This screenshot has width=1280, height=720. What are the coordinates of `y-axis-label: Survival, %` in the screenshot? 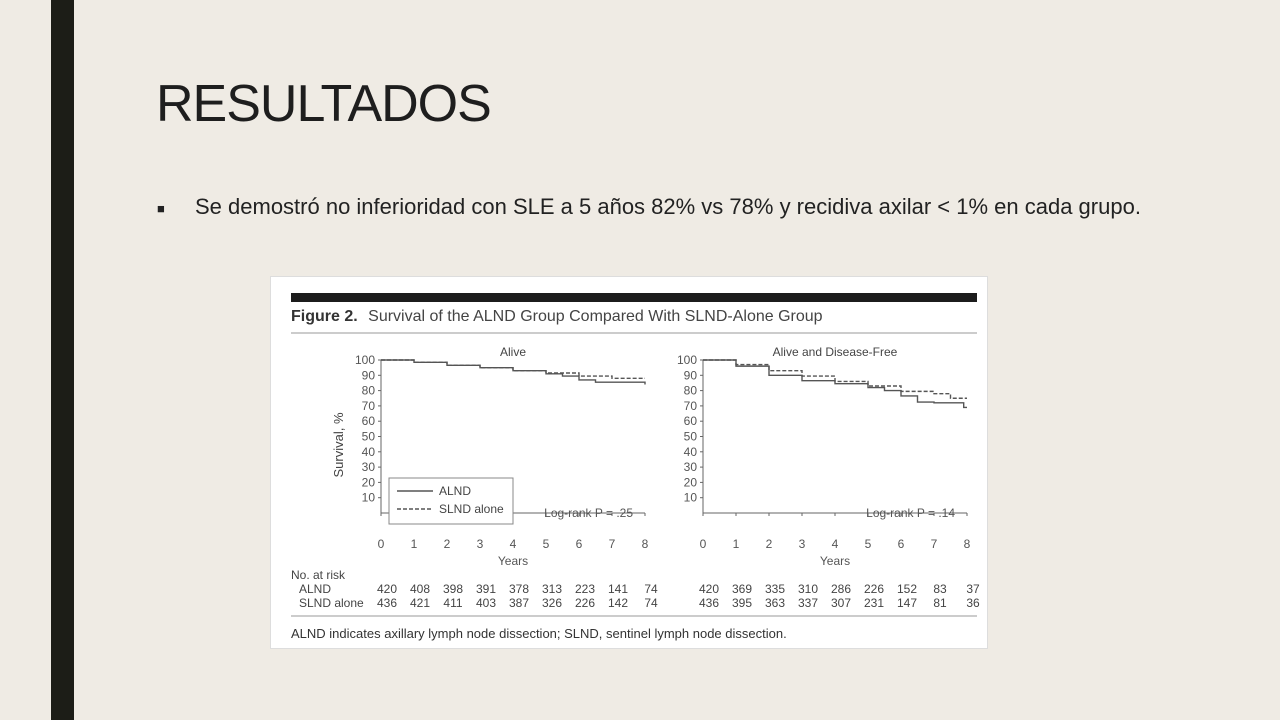 It's located at (338, 444).